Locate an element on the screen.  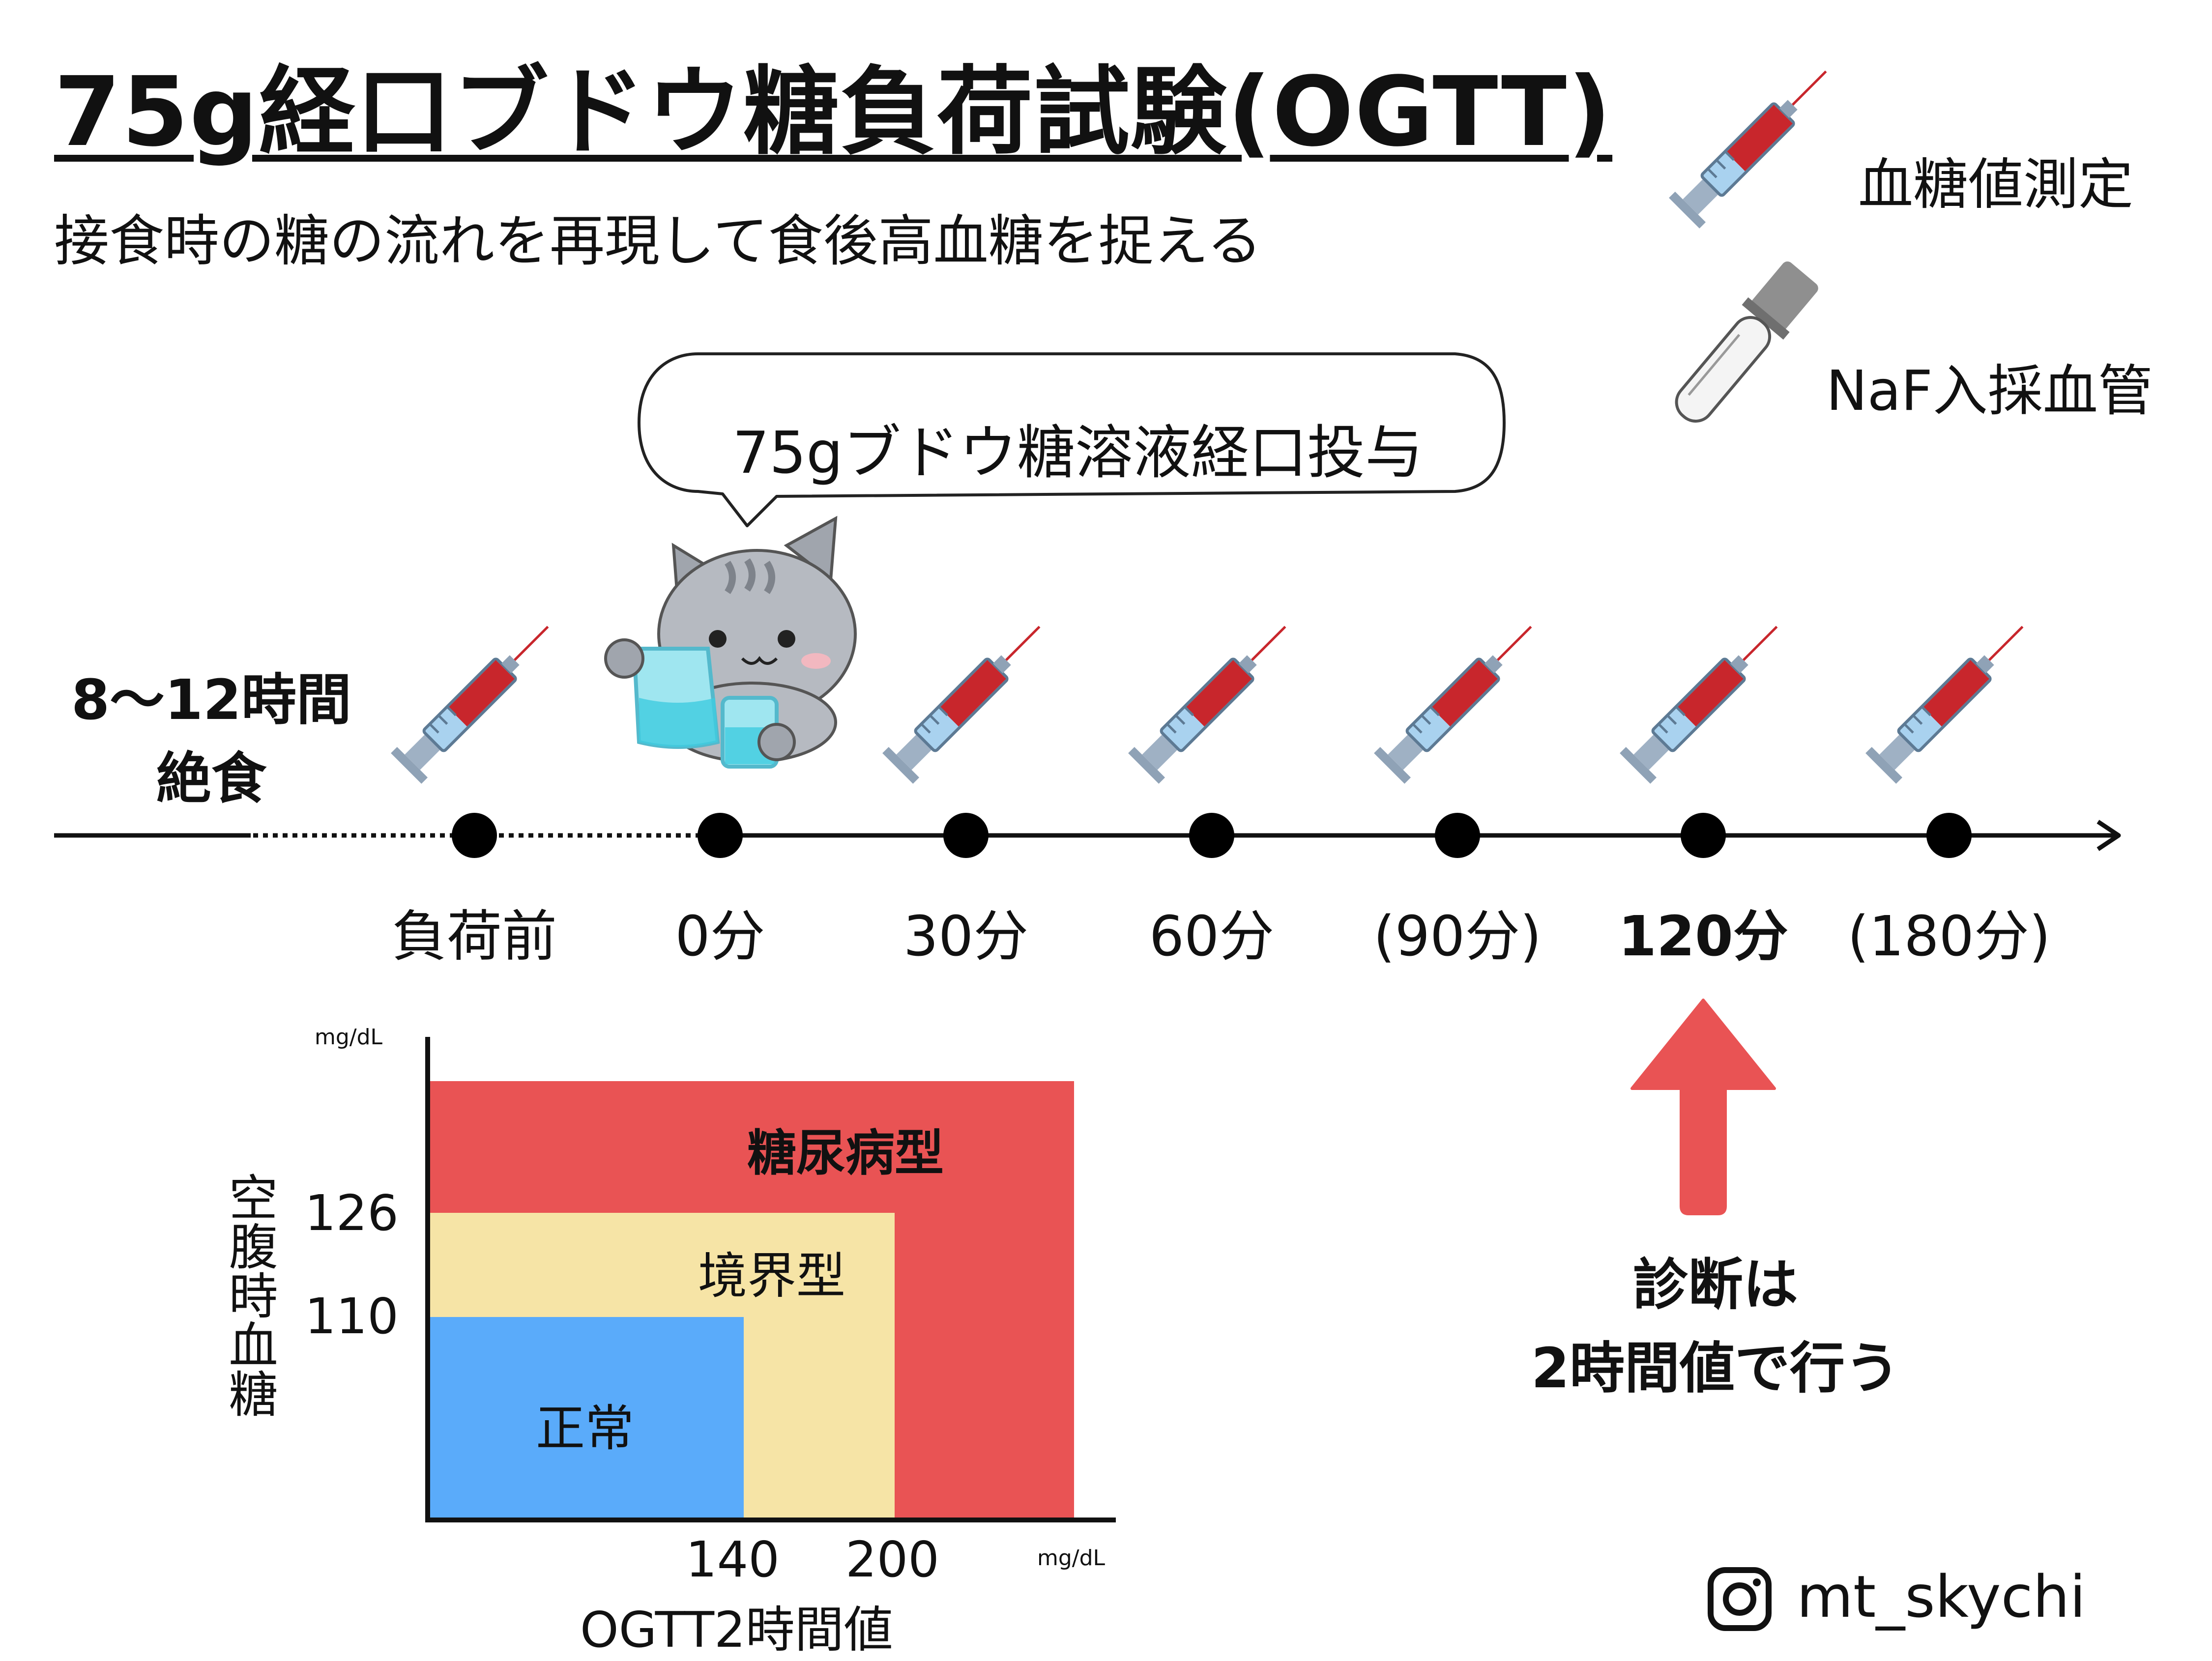
timepoint-dots is located at coordinates (1212, 835).